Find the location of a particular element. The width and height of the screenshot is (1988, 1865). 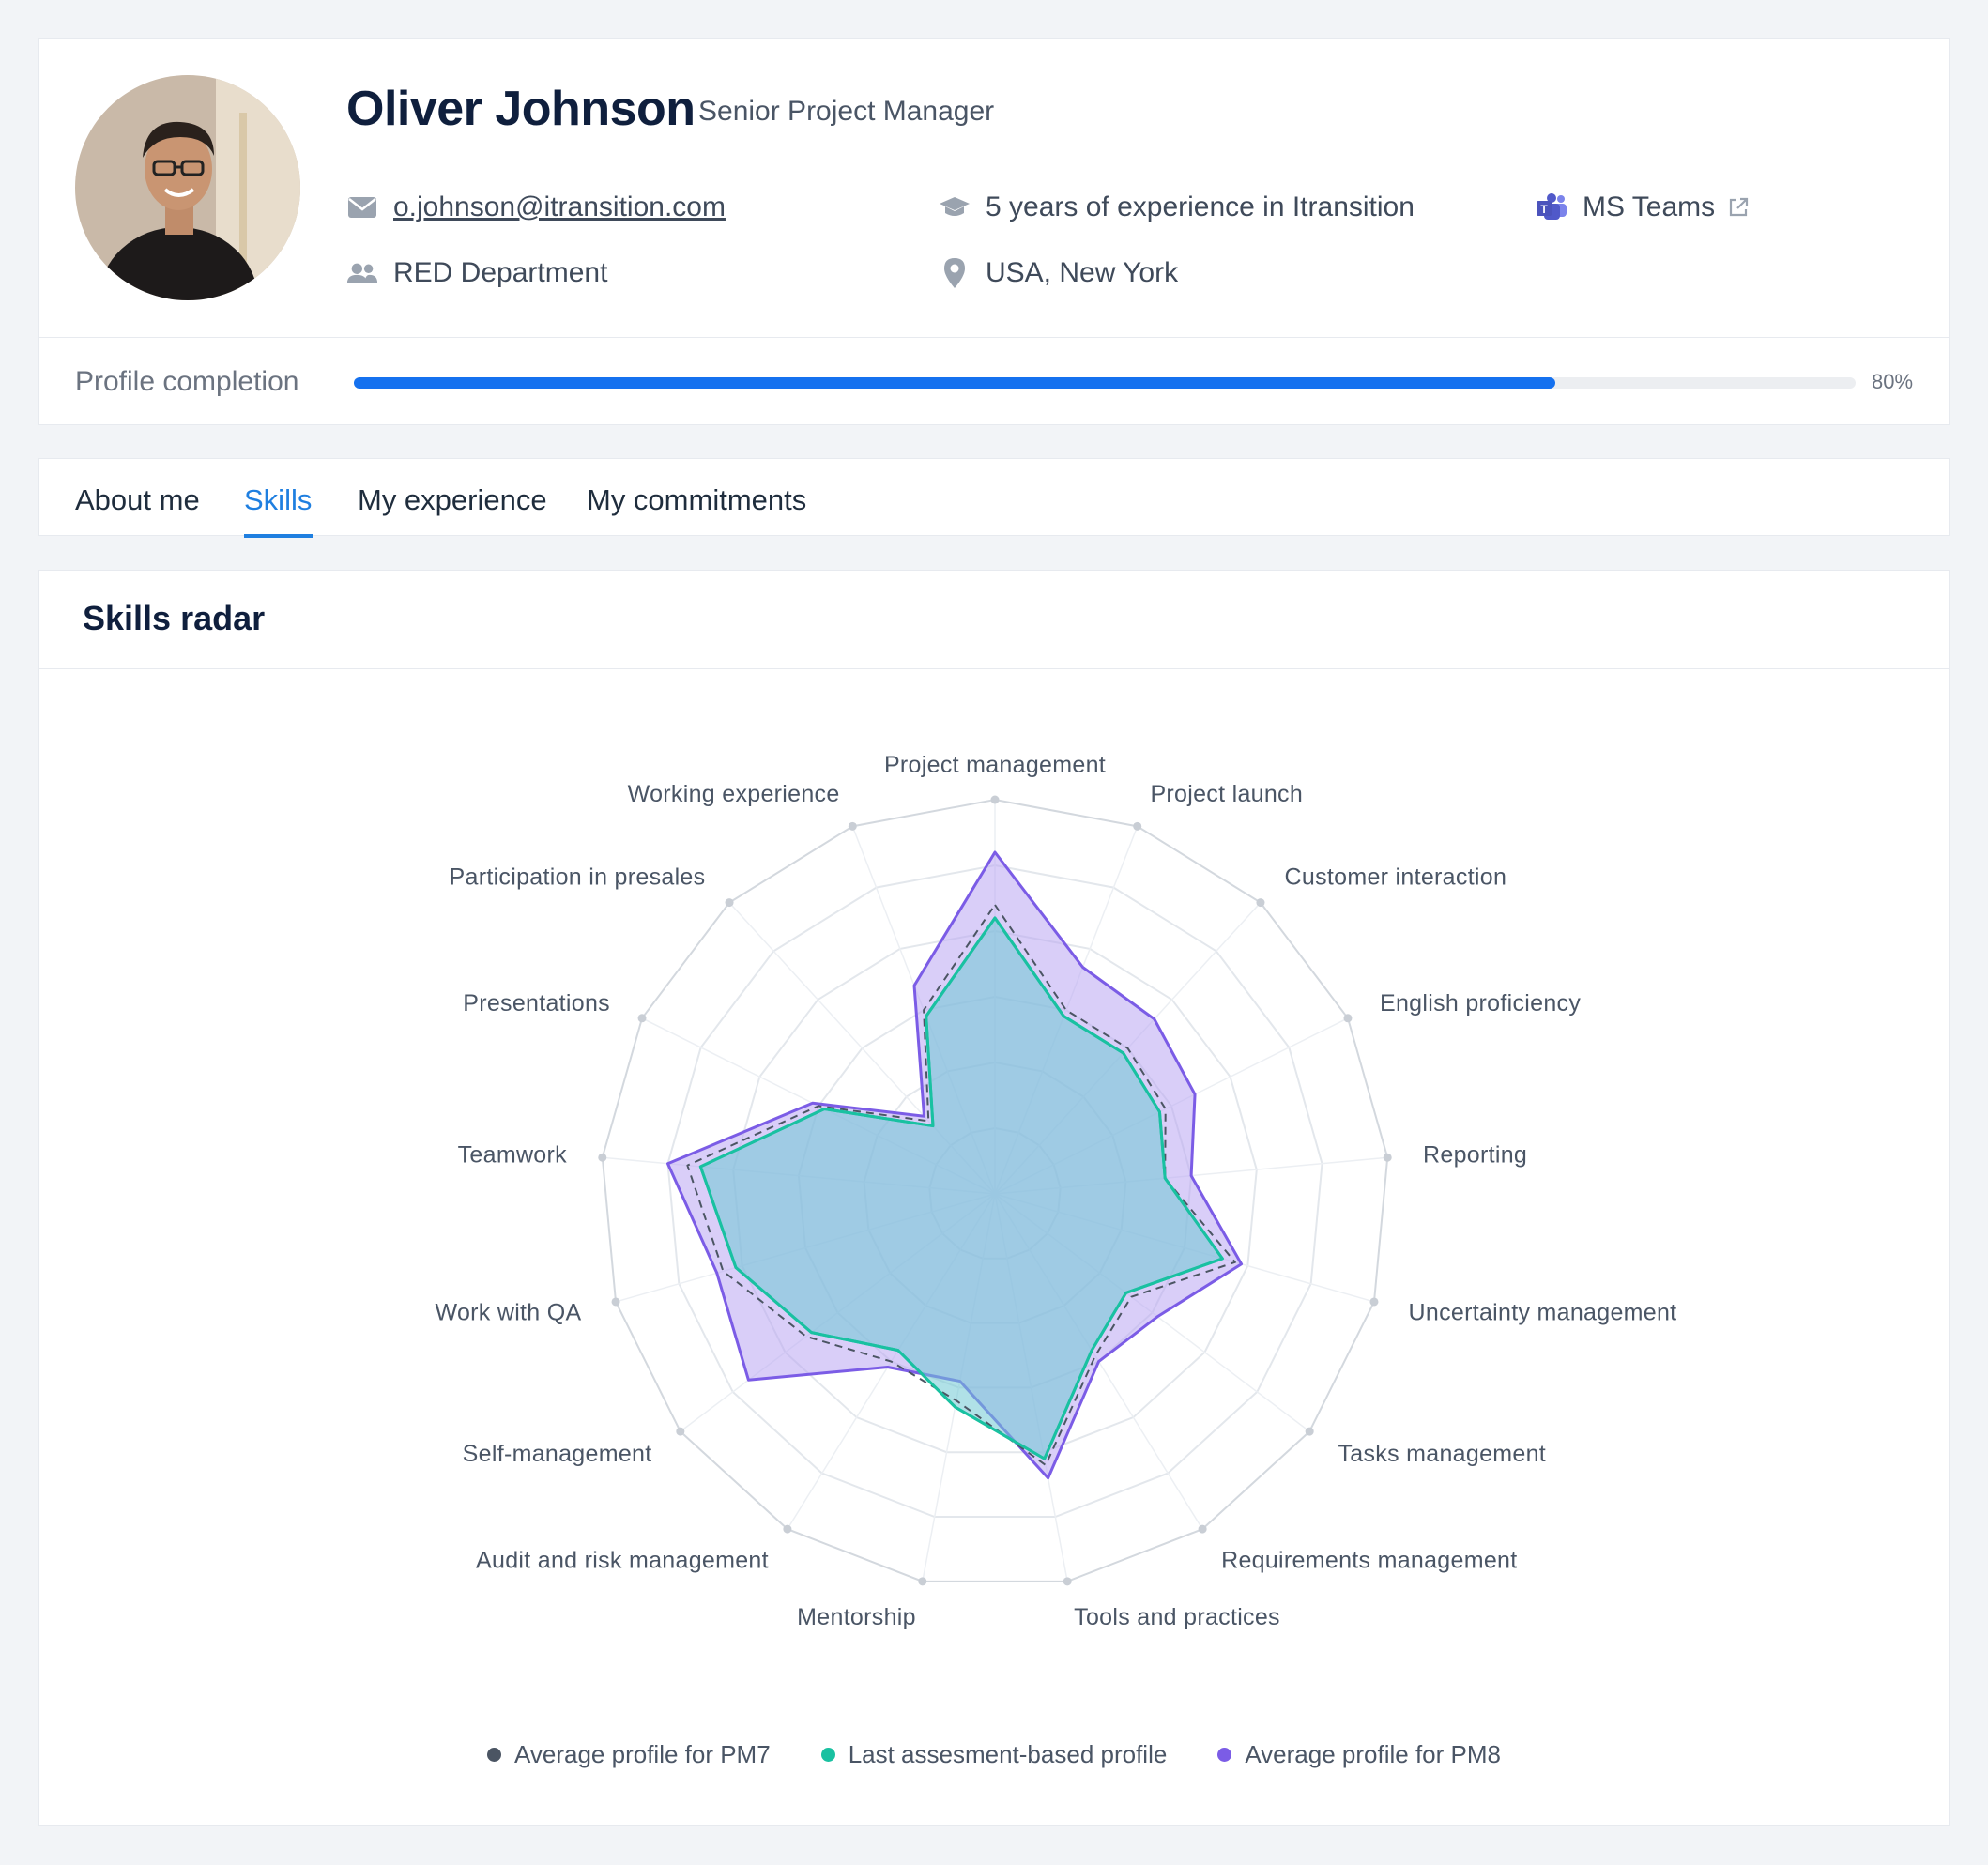

email-link: o.johnson@itransition.com is located at coordinates (559, 206).